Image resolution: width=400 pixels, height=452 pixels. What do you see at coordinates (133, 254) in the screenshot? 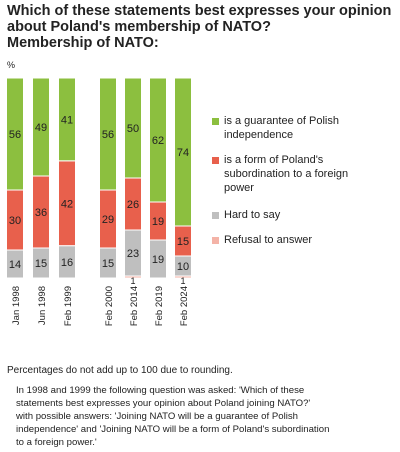
I see `data-label: 23` at bounding box center [133, 254].